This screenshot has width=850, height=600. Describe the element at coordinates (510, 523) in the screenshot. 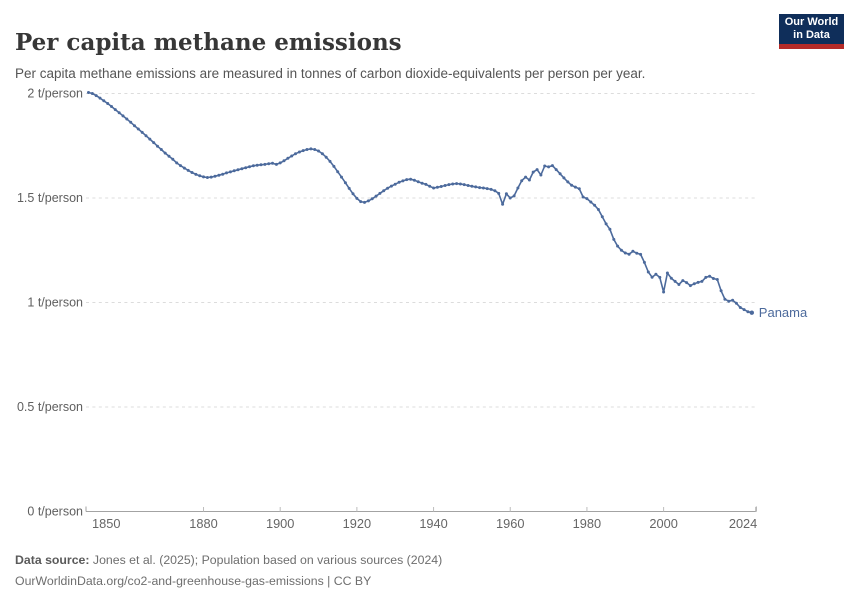

I see `x-tick-label: 1960` at that location.